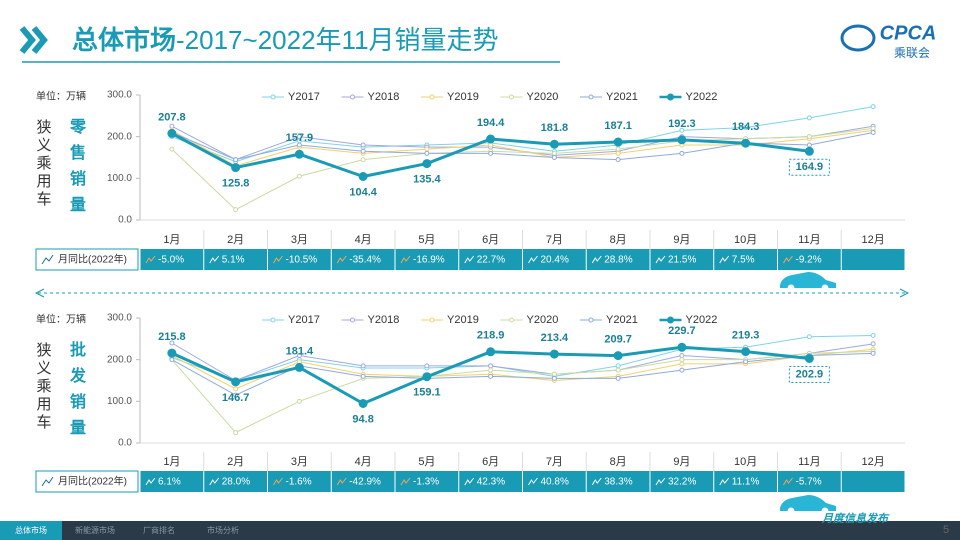 Image resolution: width=960 pixels, height=540 pixels. What do you see at coordinates (622, 320) in the screenshot?
I see `legend-label: Y2021` at bounding box center [622, 320].